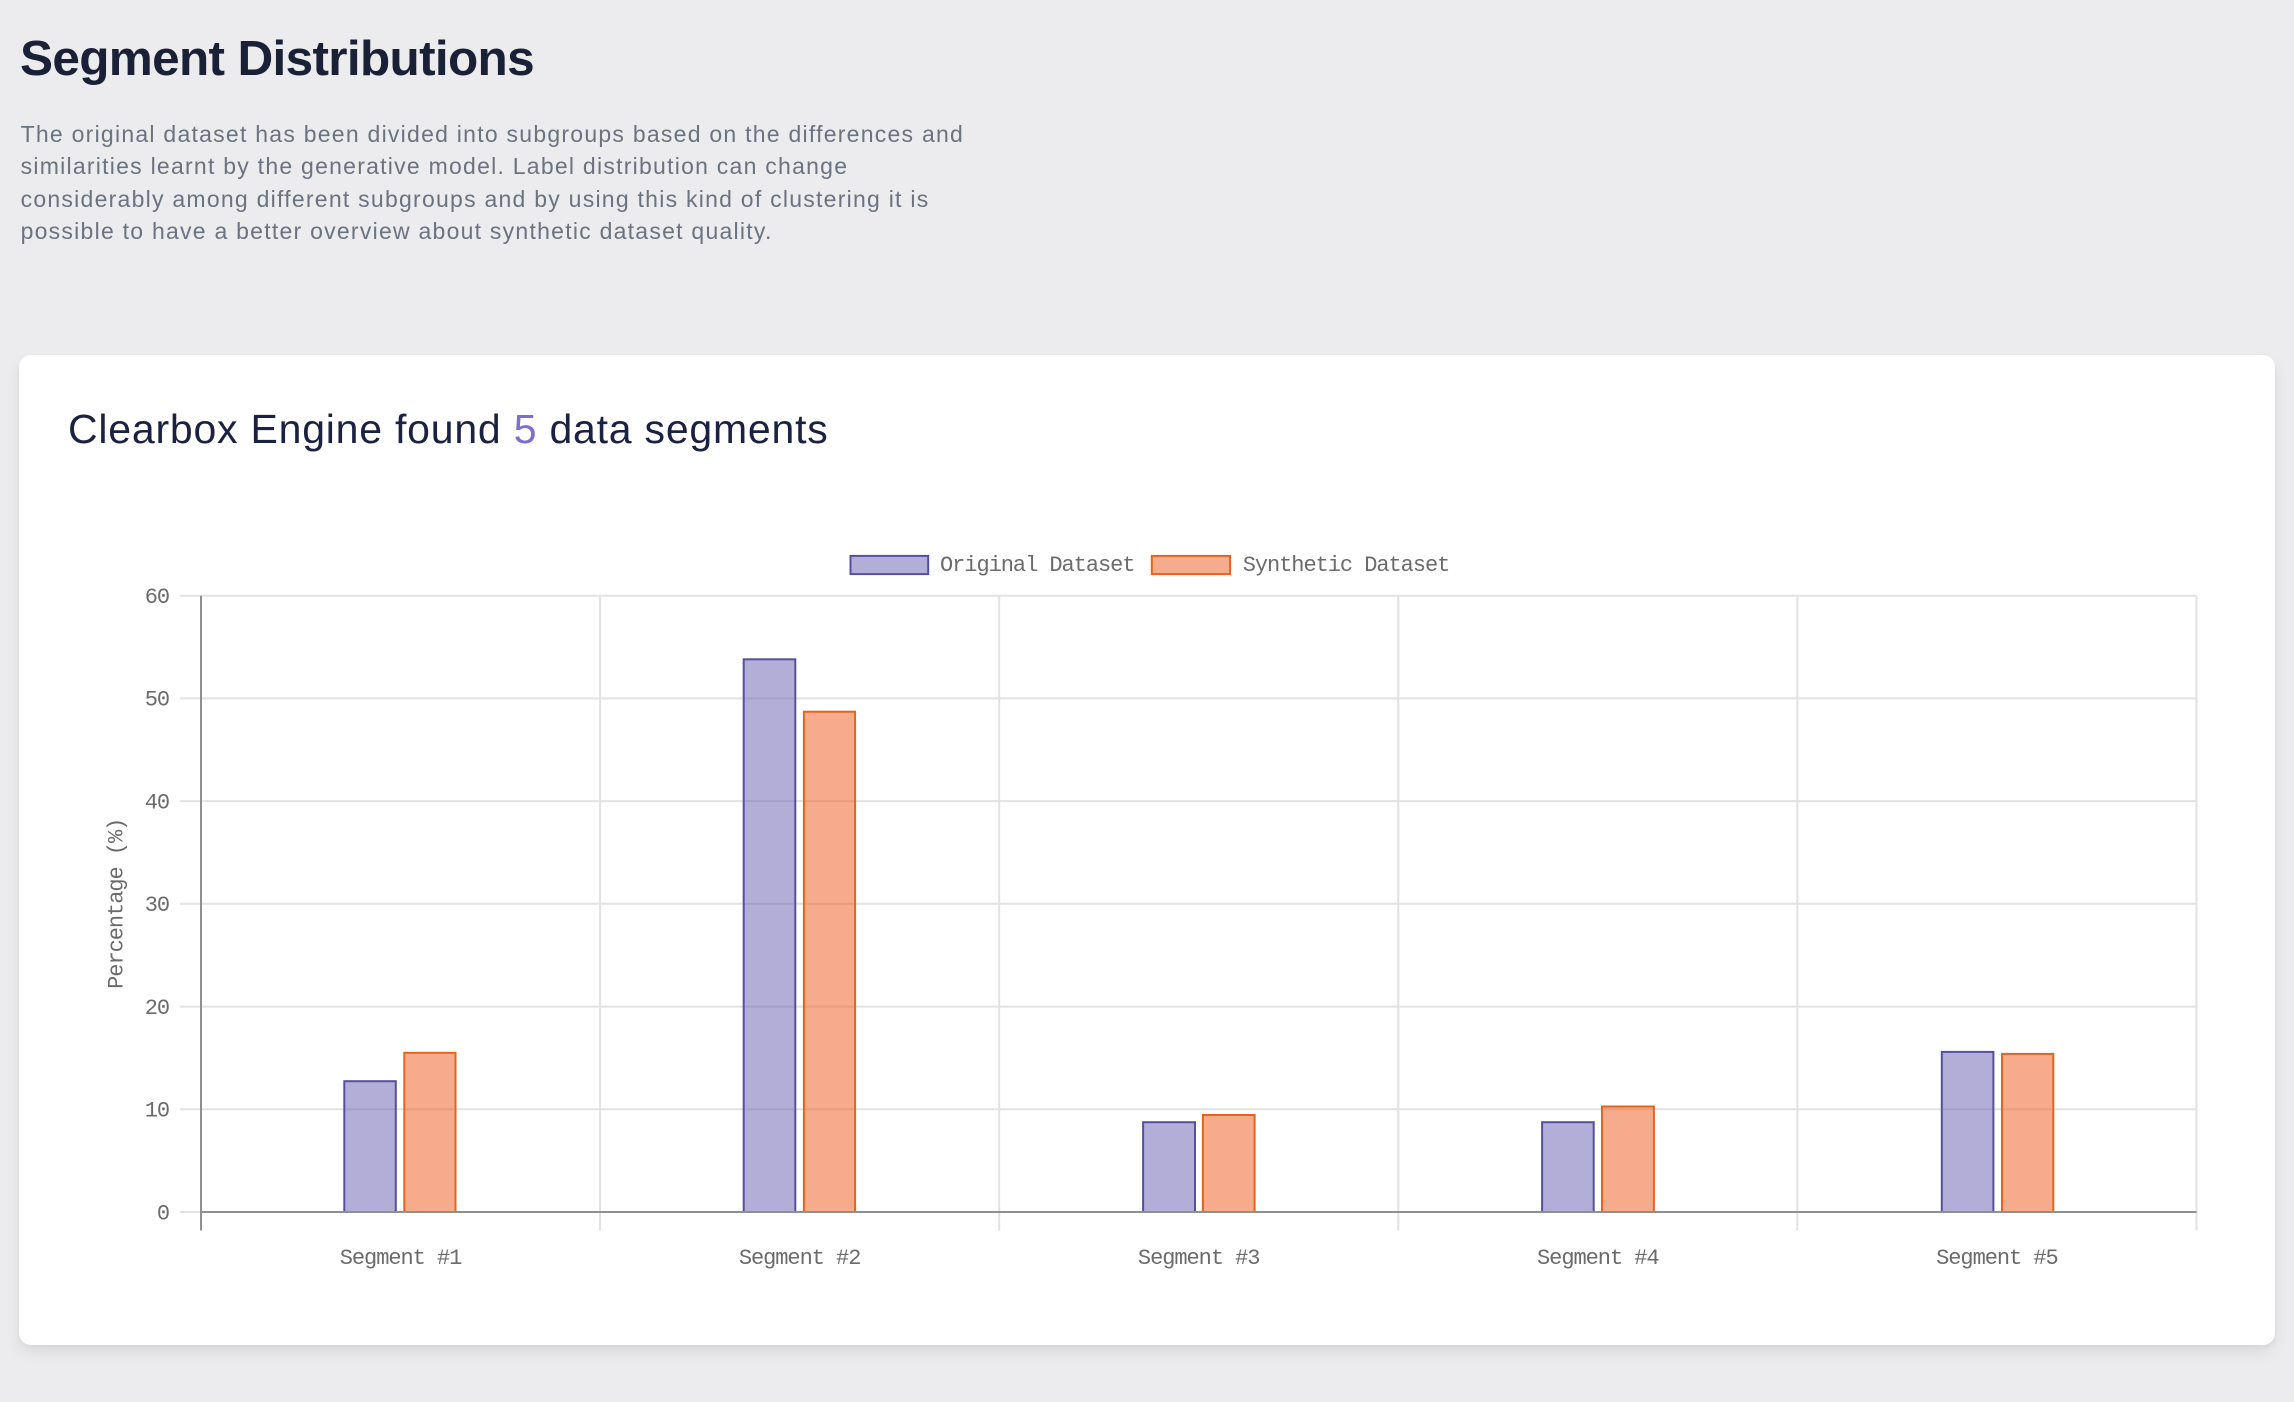 This screenshot has width=2294, height=1402. I want to click on svg-text: 30, so click(157, 905).